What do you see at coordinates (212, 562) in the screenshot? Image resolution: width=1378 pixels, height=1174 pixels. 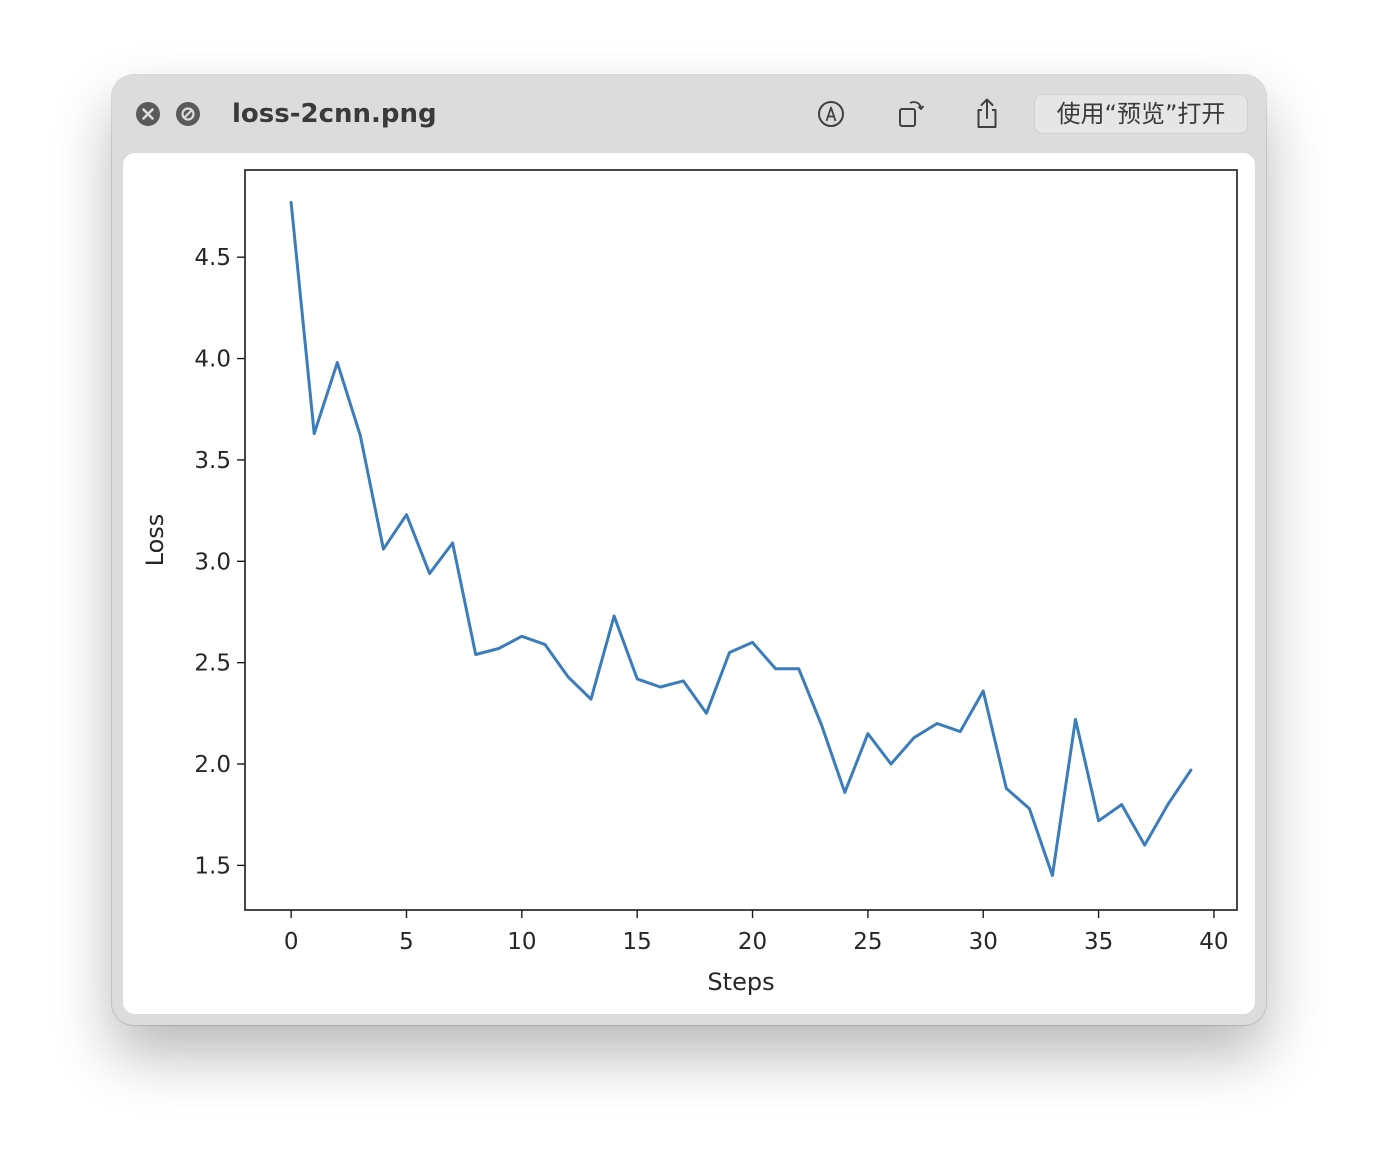 I see `y-tick-label: 3.0` at bounding box center [212, 562].